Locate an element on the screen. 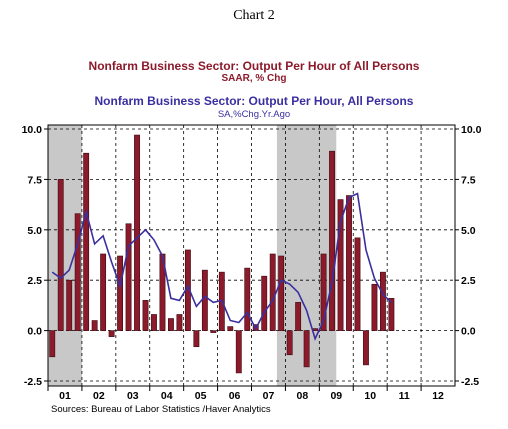 This screenshot has width=508, height=429. y-tick-label-left: 10.0 is located at coordinates (32, 130).